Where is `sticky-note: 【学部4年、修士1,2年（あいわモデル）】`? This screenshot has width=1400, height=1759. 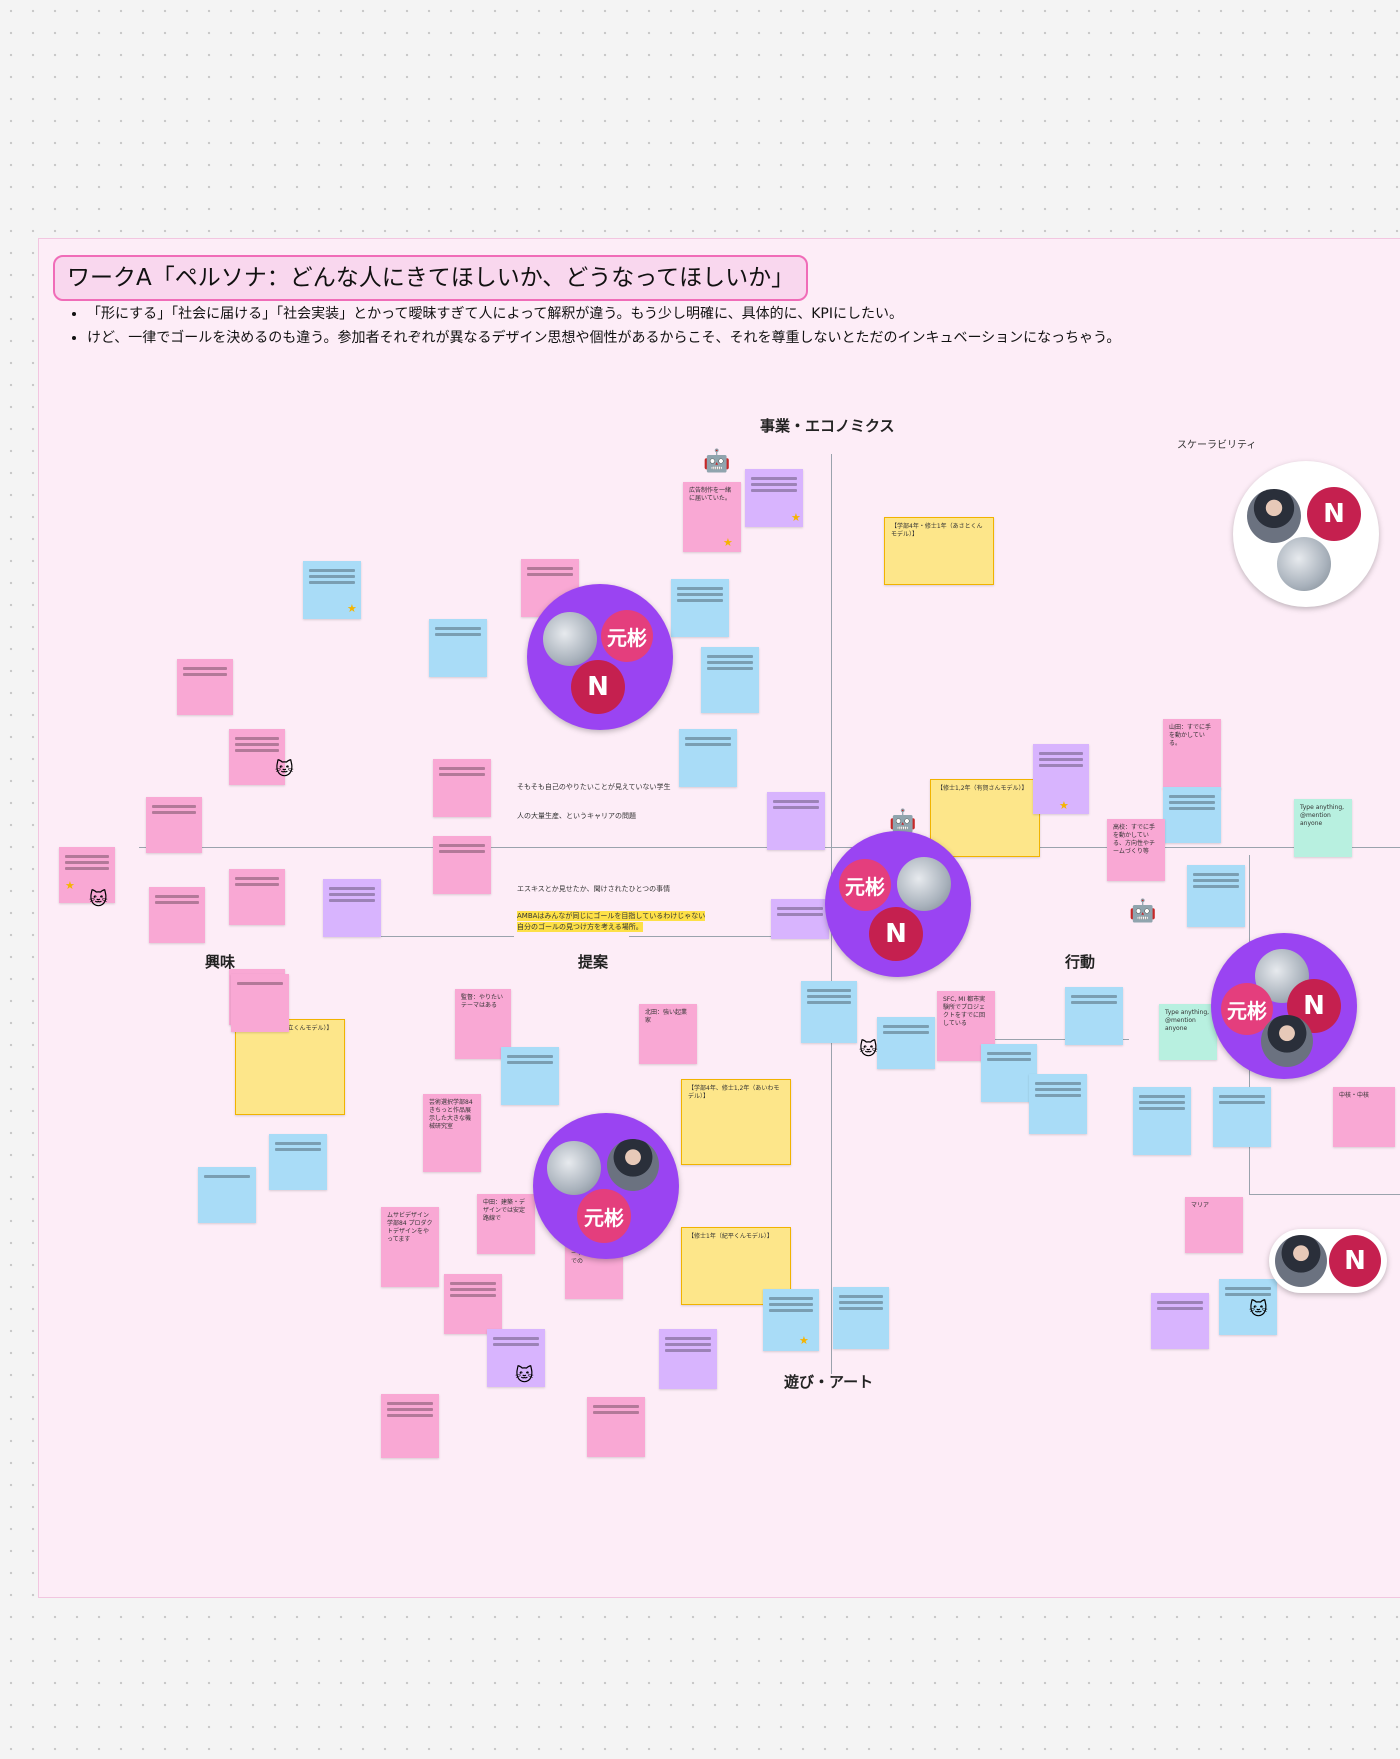 sticky-note: 【学部4年、修士1,2年（あいわモデル）】 is located at coordinates (736, 1122).